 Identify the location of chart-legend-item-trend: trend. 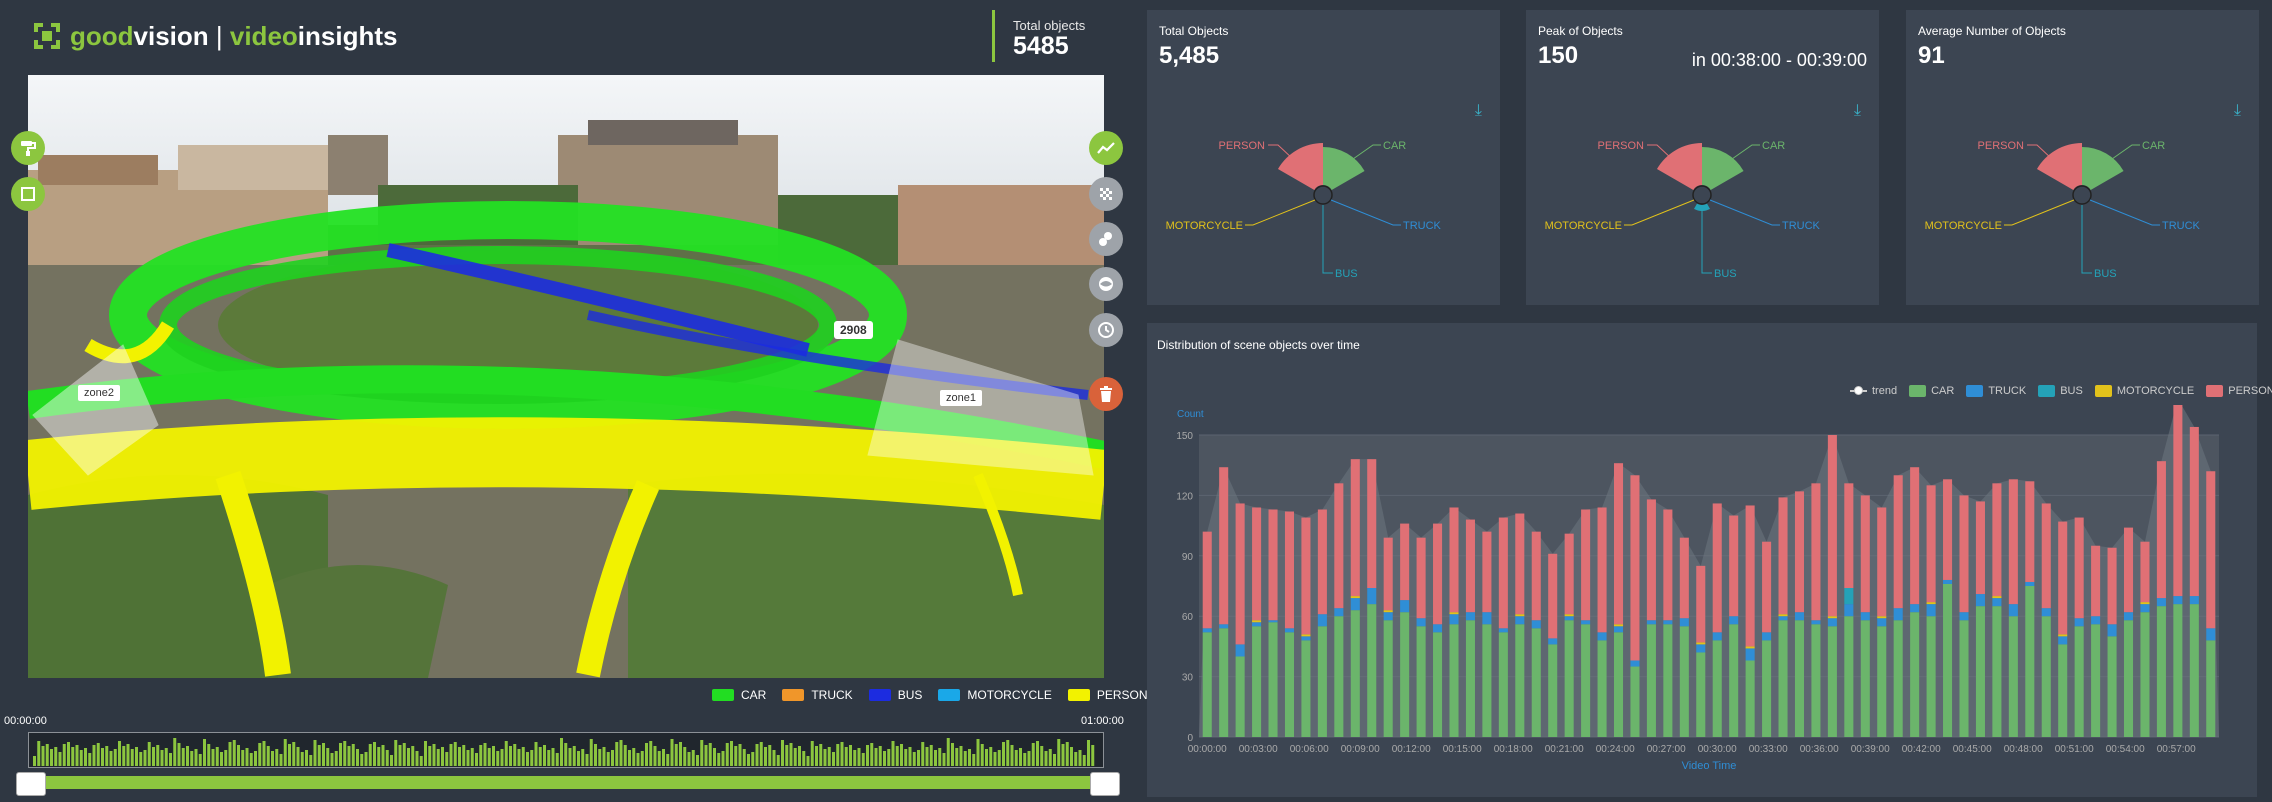
(1873, 391).